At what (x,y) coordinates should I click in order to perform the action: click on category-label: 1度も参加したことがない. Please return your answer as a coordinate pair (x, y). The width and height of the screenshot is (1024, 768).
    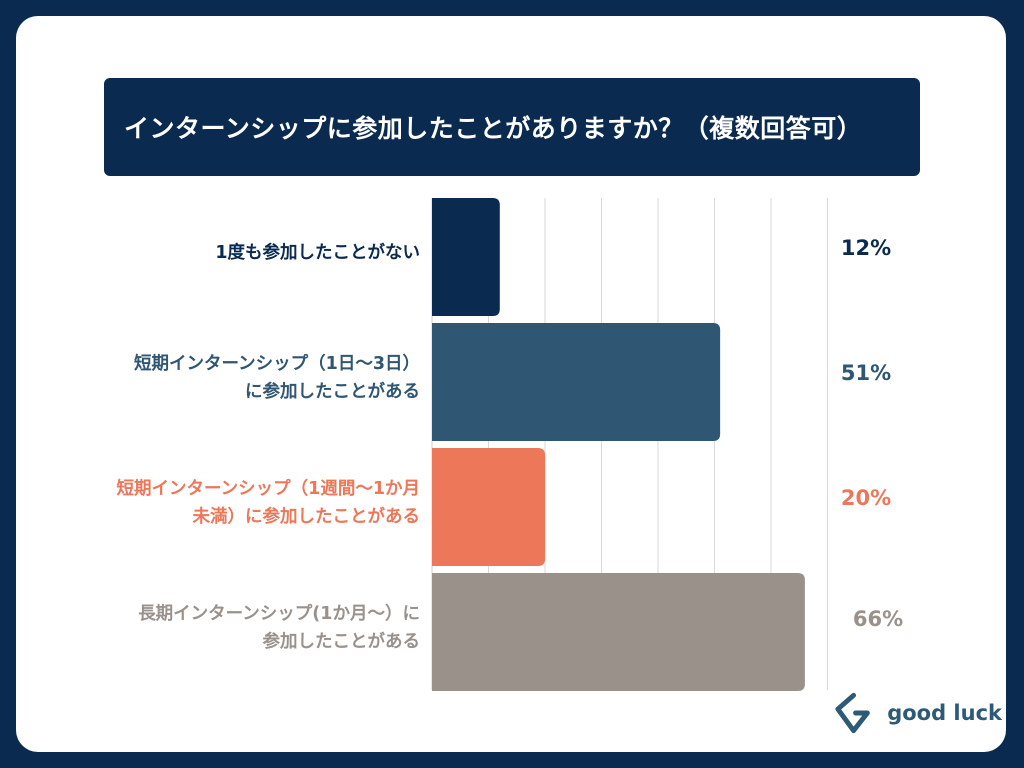
    Looking at the image, I should click on (317, 252).